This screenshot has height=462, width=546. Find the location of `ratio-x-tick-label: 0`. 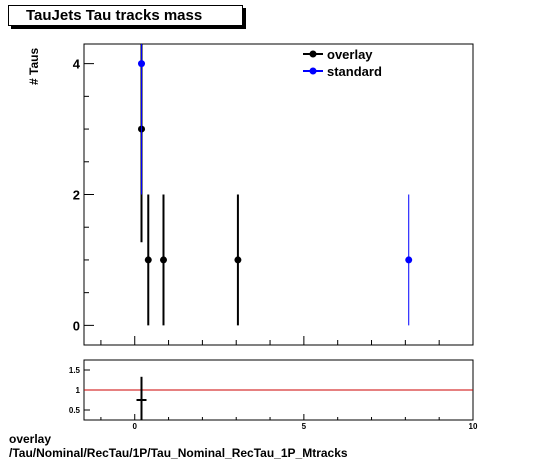

ratio-x-tick-label: 0 is located at coordinates (135, 426).